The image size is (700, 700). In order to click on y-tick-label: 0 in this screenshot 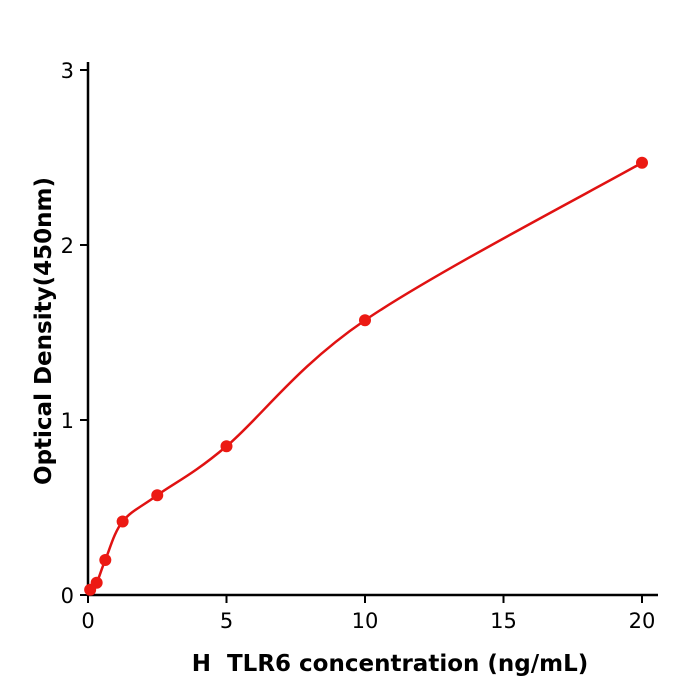, I will do `click(67, 596)`.